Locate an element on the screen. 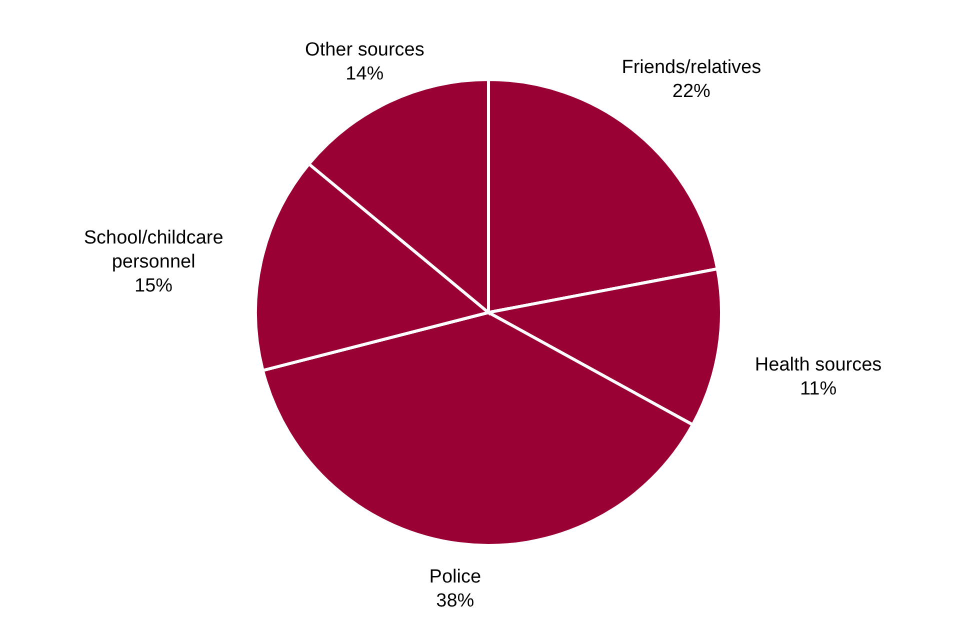 The image size is (977, 625). slice-label: School/childcare personnel is located at coordinates (154, 250).